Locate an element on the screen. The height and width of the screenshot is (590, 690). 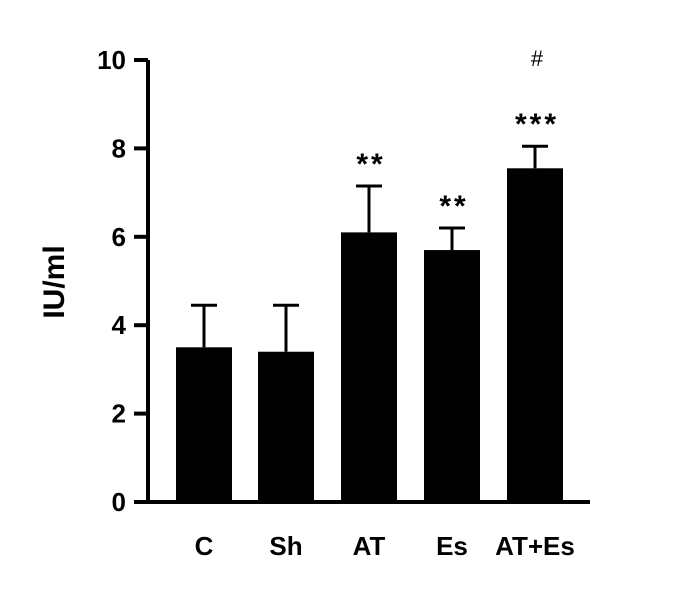
x-category-label: AT is located at coordinates (369, 546).